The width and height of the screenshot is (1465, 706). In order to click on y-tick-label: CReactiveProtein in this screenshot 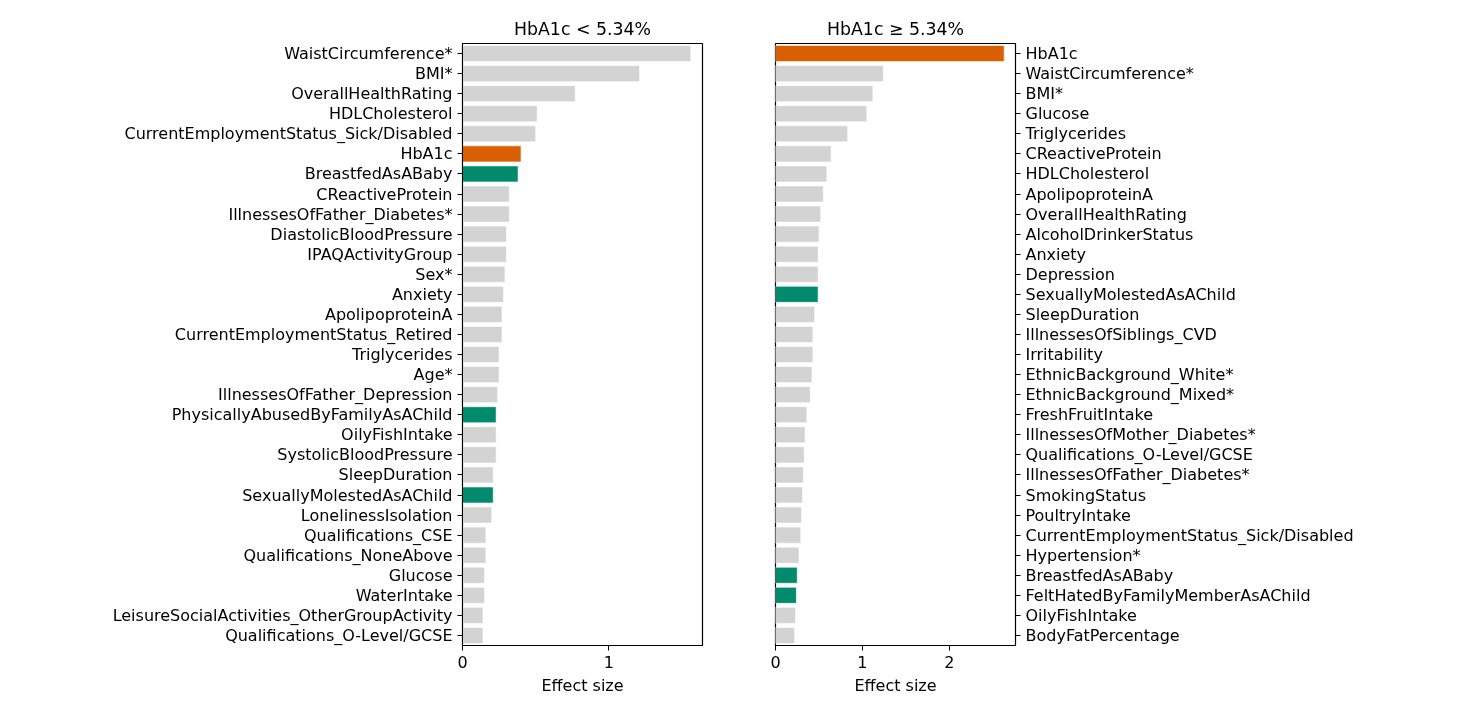, I will do `click(384, 194)`.